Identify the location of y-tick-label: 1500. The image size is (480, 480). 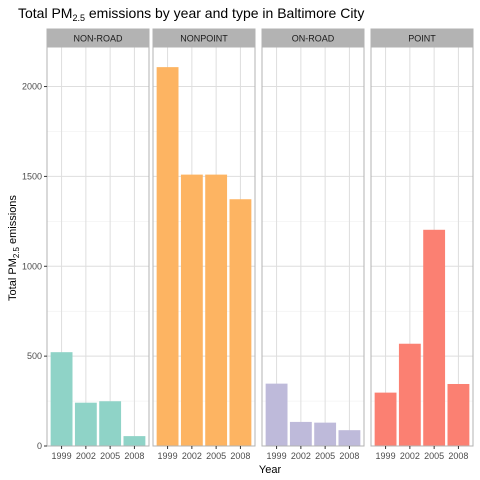
(32, 176).